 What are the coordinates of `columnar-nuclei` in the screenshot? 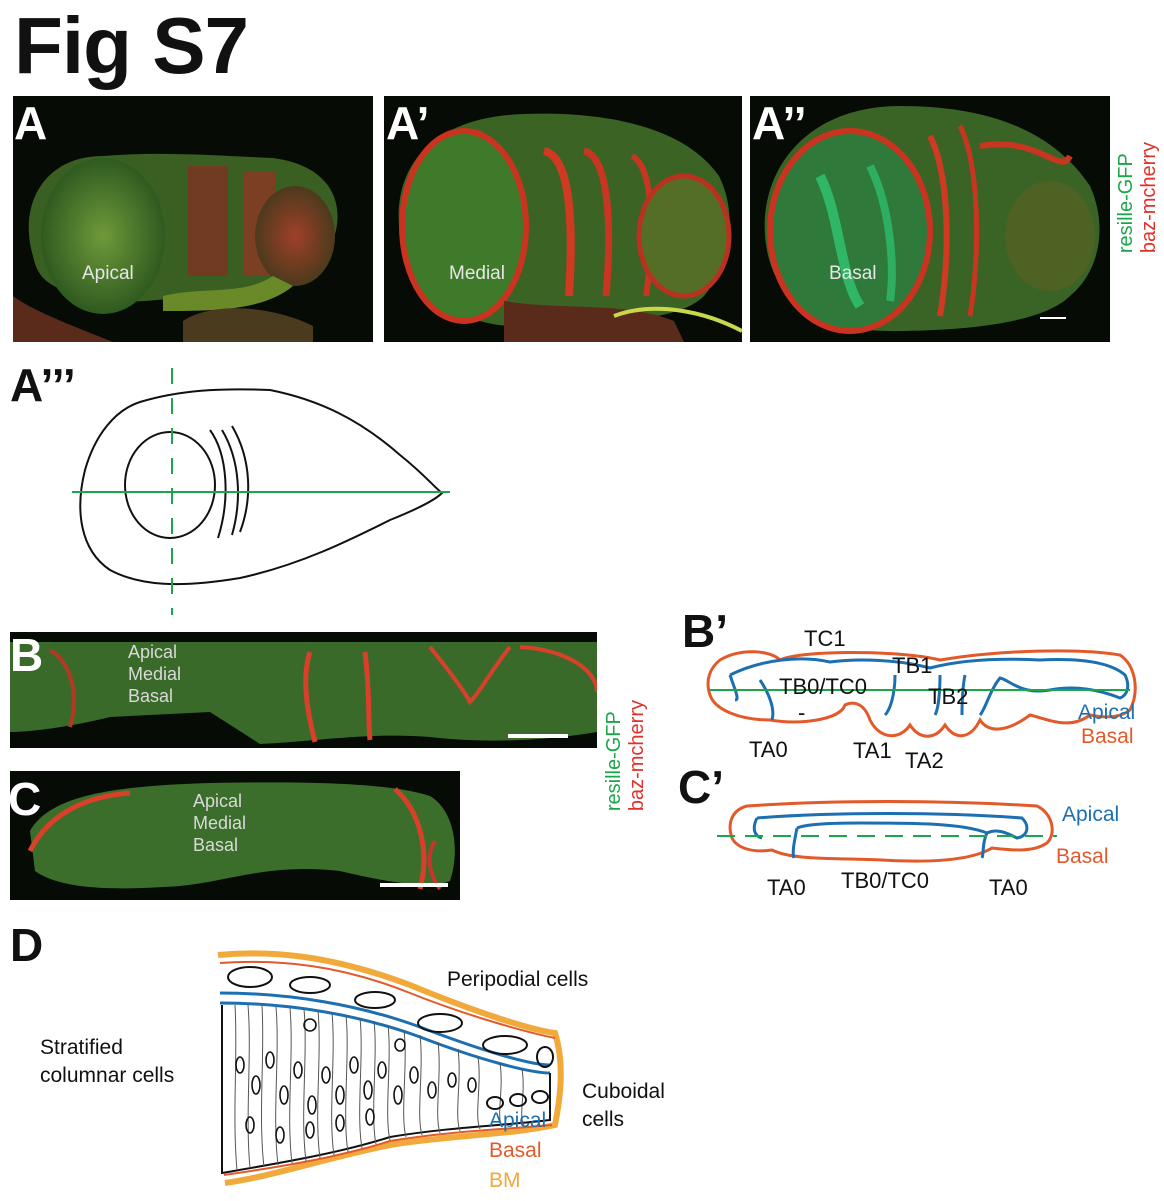 It's located at (356, 1081).